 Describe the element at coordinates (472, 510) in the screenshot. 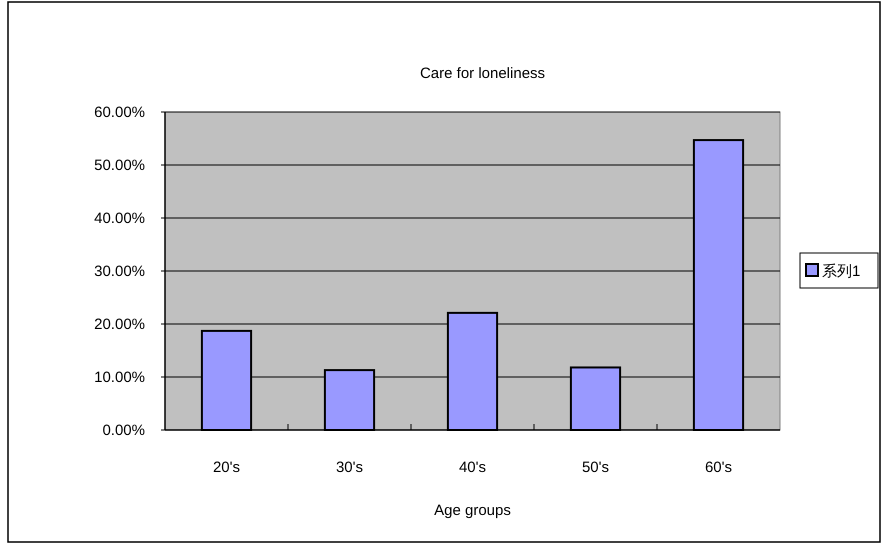

I see `x-axis-title: Age groups` at that location.